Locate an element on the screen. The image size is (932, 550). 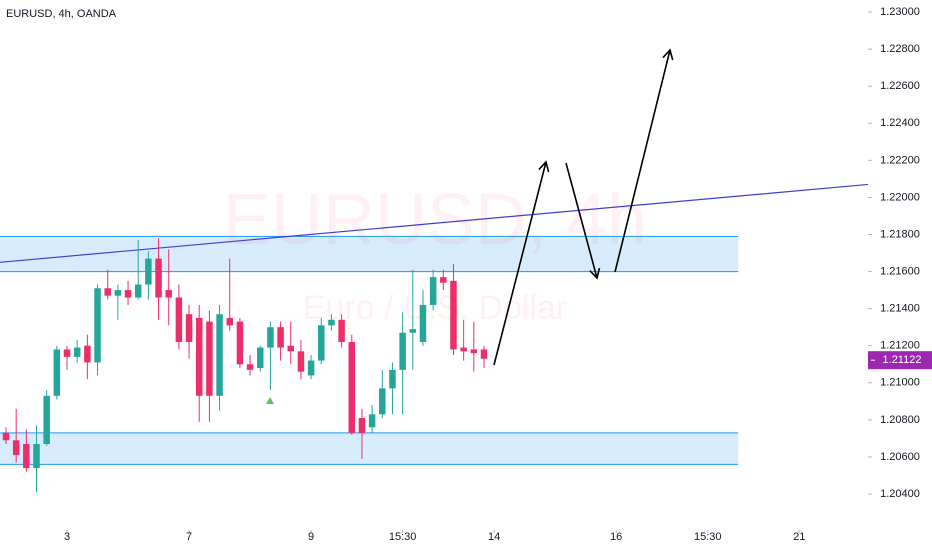
watermark-symbol: EURUSD, 4h is located at coordinates (435, 220).